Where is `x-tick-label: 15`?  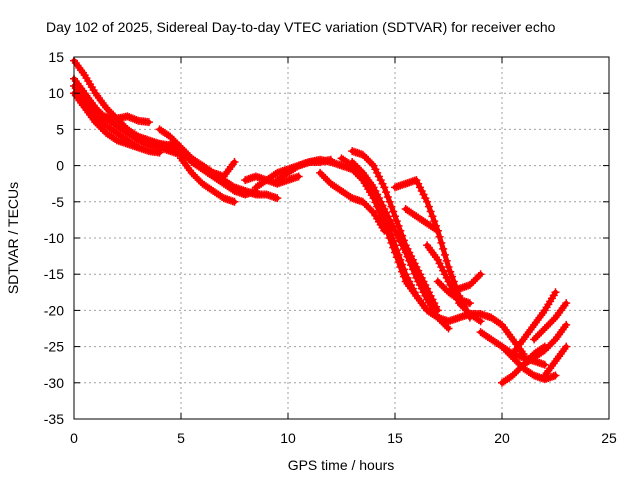
x-tick-label: 15 is located at coordinates (395, 438).